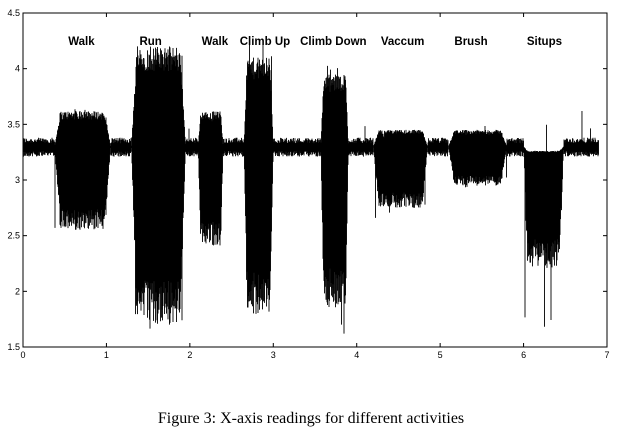  I want to click on y-tick-label: 2, so click(17, 291).